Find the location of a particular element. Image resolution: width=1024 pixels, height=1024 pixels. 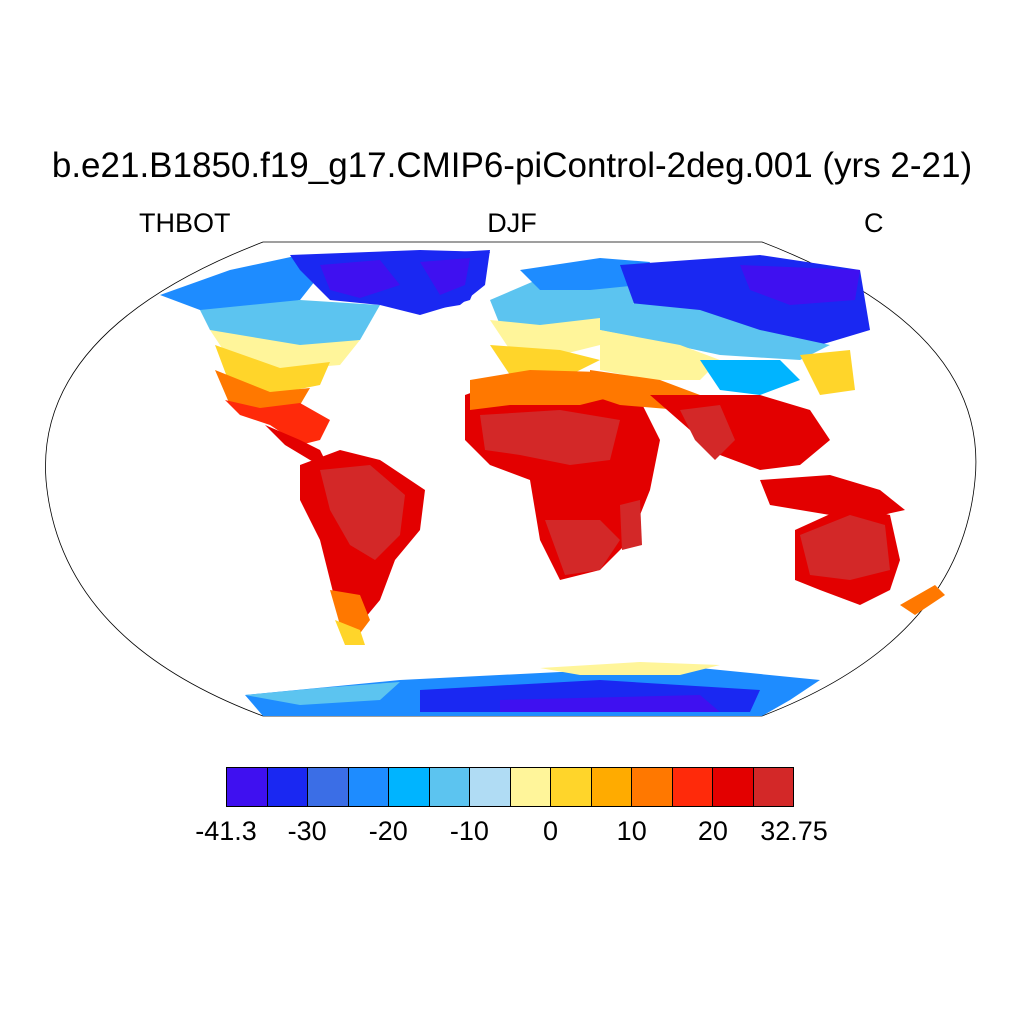

variable-label: THBOT is located at coordinates (185, 223).